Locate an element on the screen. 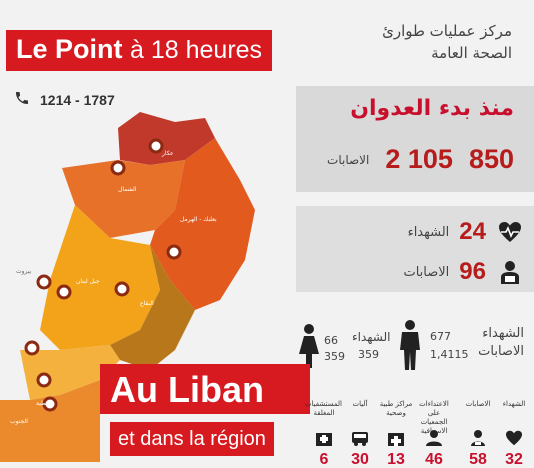  map-region-bekaa is located at coordinates (152, 307).